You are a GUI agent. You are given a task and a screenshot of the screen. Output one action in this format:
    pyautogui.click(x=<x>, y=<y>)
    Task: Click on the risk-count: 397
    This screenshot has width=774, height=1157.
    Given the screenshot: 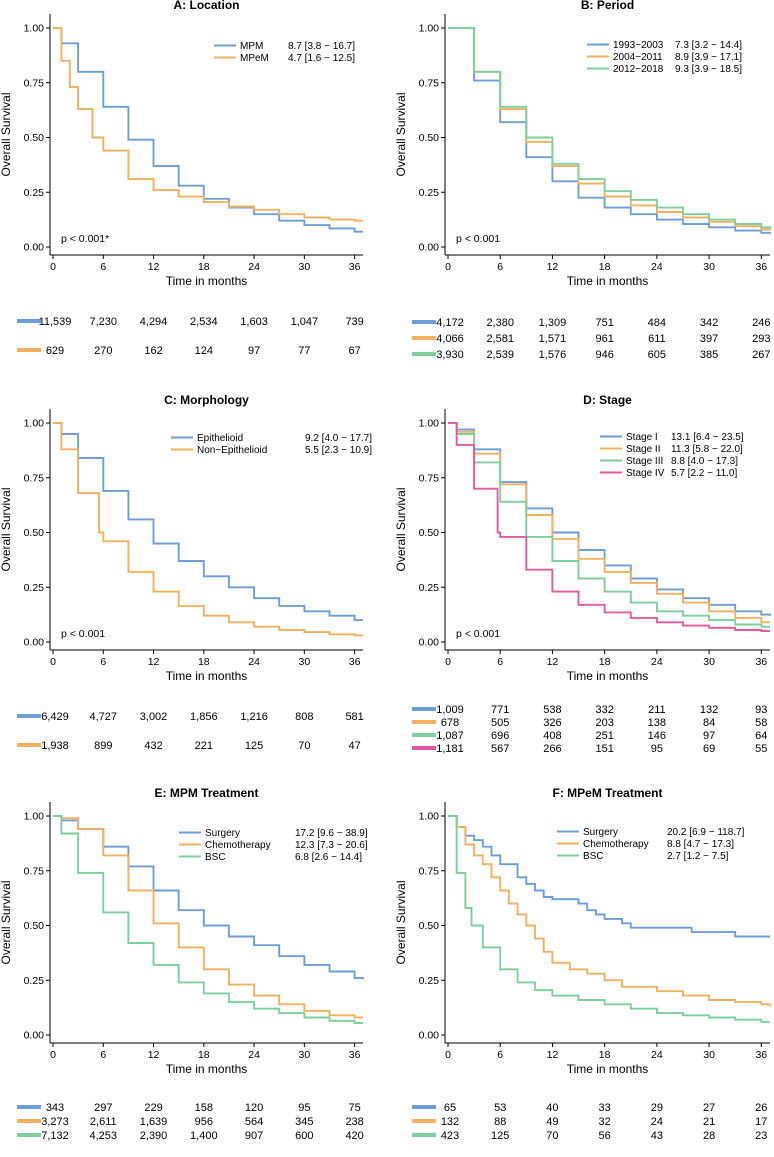 What is the action you would take?
    pyautogui.click(x=709, y=339)
    